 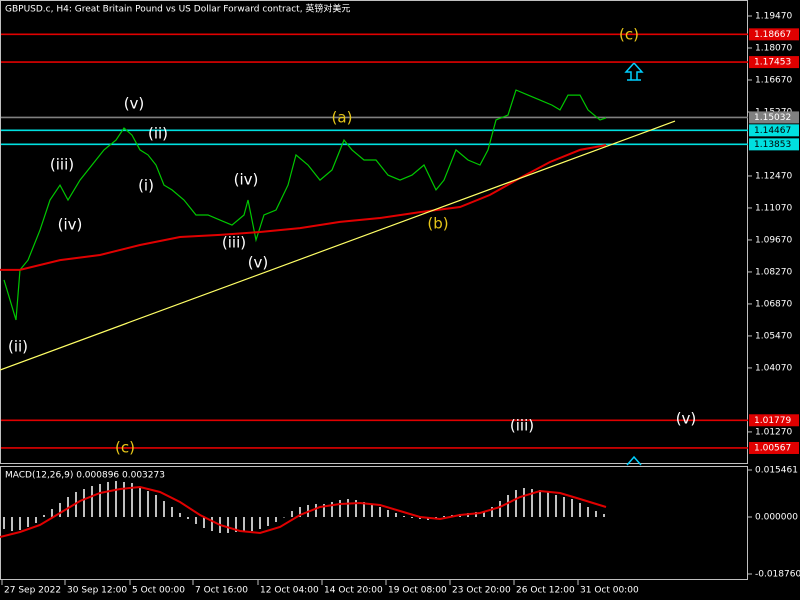 I want to click on level-label: 1.15032, so click(x=772, y=118).